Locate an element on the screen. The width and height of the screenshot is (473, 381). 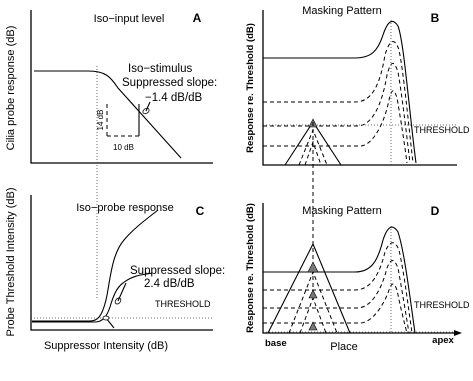
panel-d-axes is located at coordinates (359, 268).